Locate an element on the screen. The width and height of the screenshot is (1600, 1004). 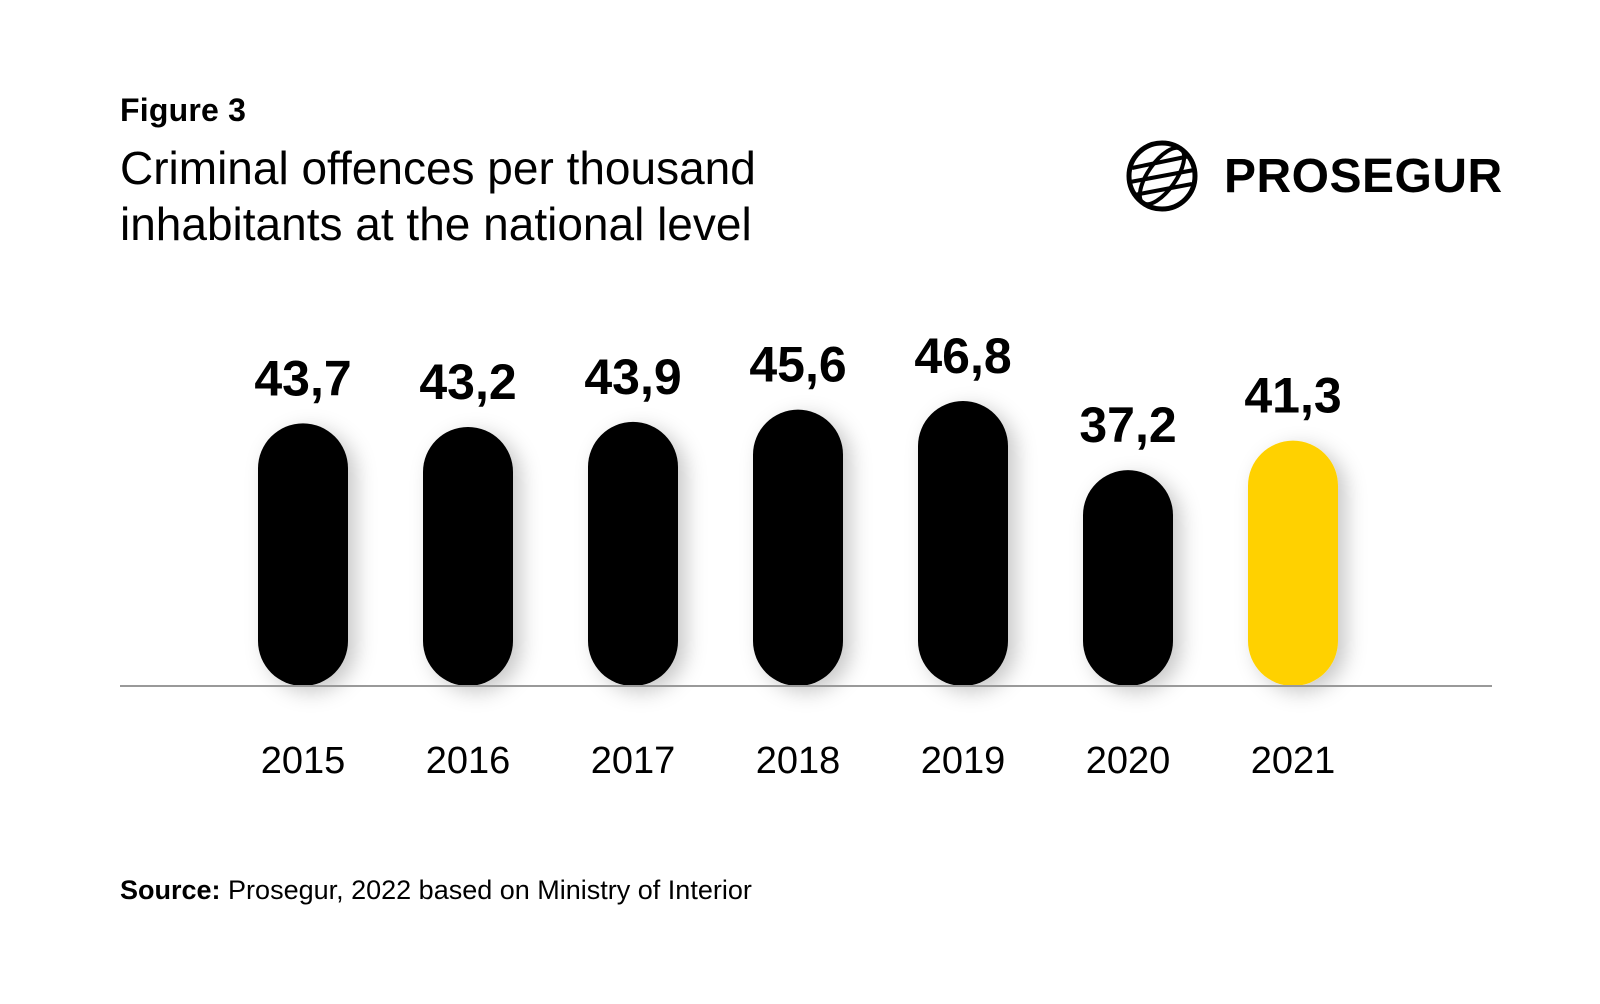
bar-2020 is located at coordinates (1128, 578).